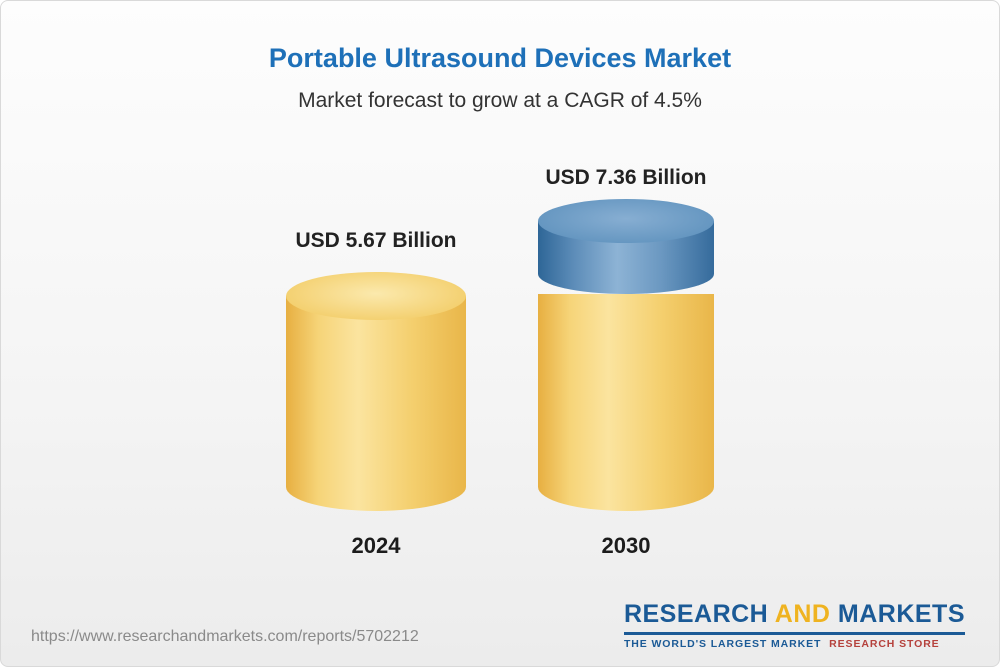 Image resolution: width=1000 pixels, height=667 pixels. I want to click on logo-wordmark: RESEARCH AND MARKETS, so click(794, 614).